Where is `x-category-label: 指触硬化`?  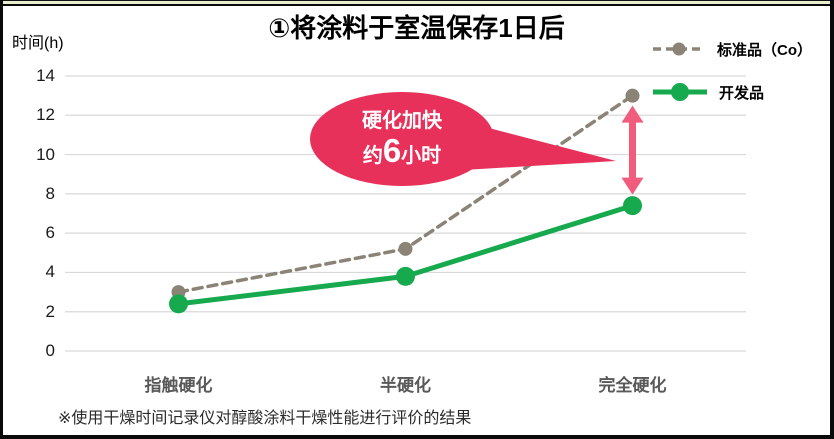 x-category-label: 指触硬化 is located at coordinates (178, 385).